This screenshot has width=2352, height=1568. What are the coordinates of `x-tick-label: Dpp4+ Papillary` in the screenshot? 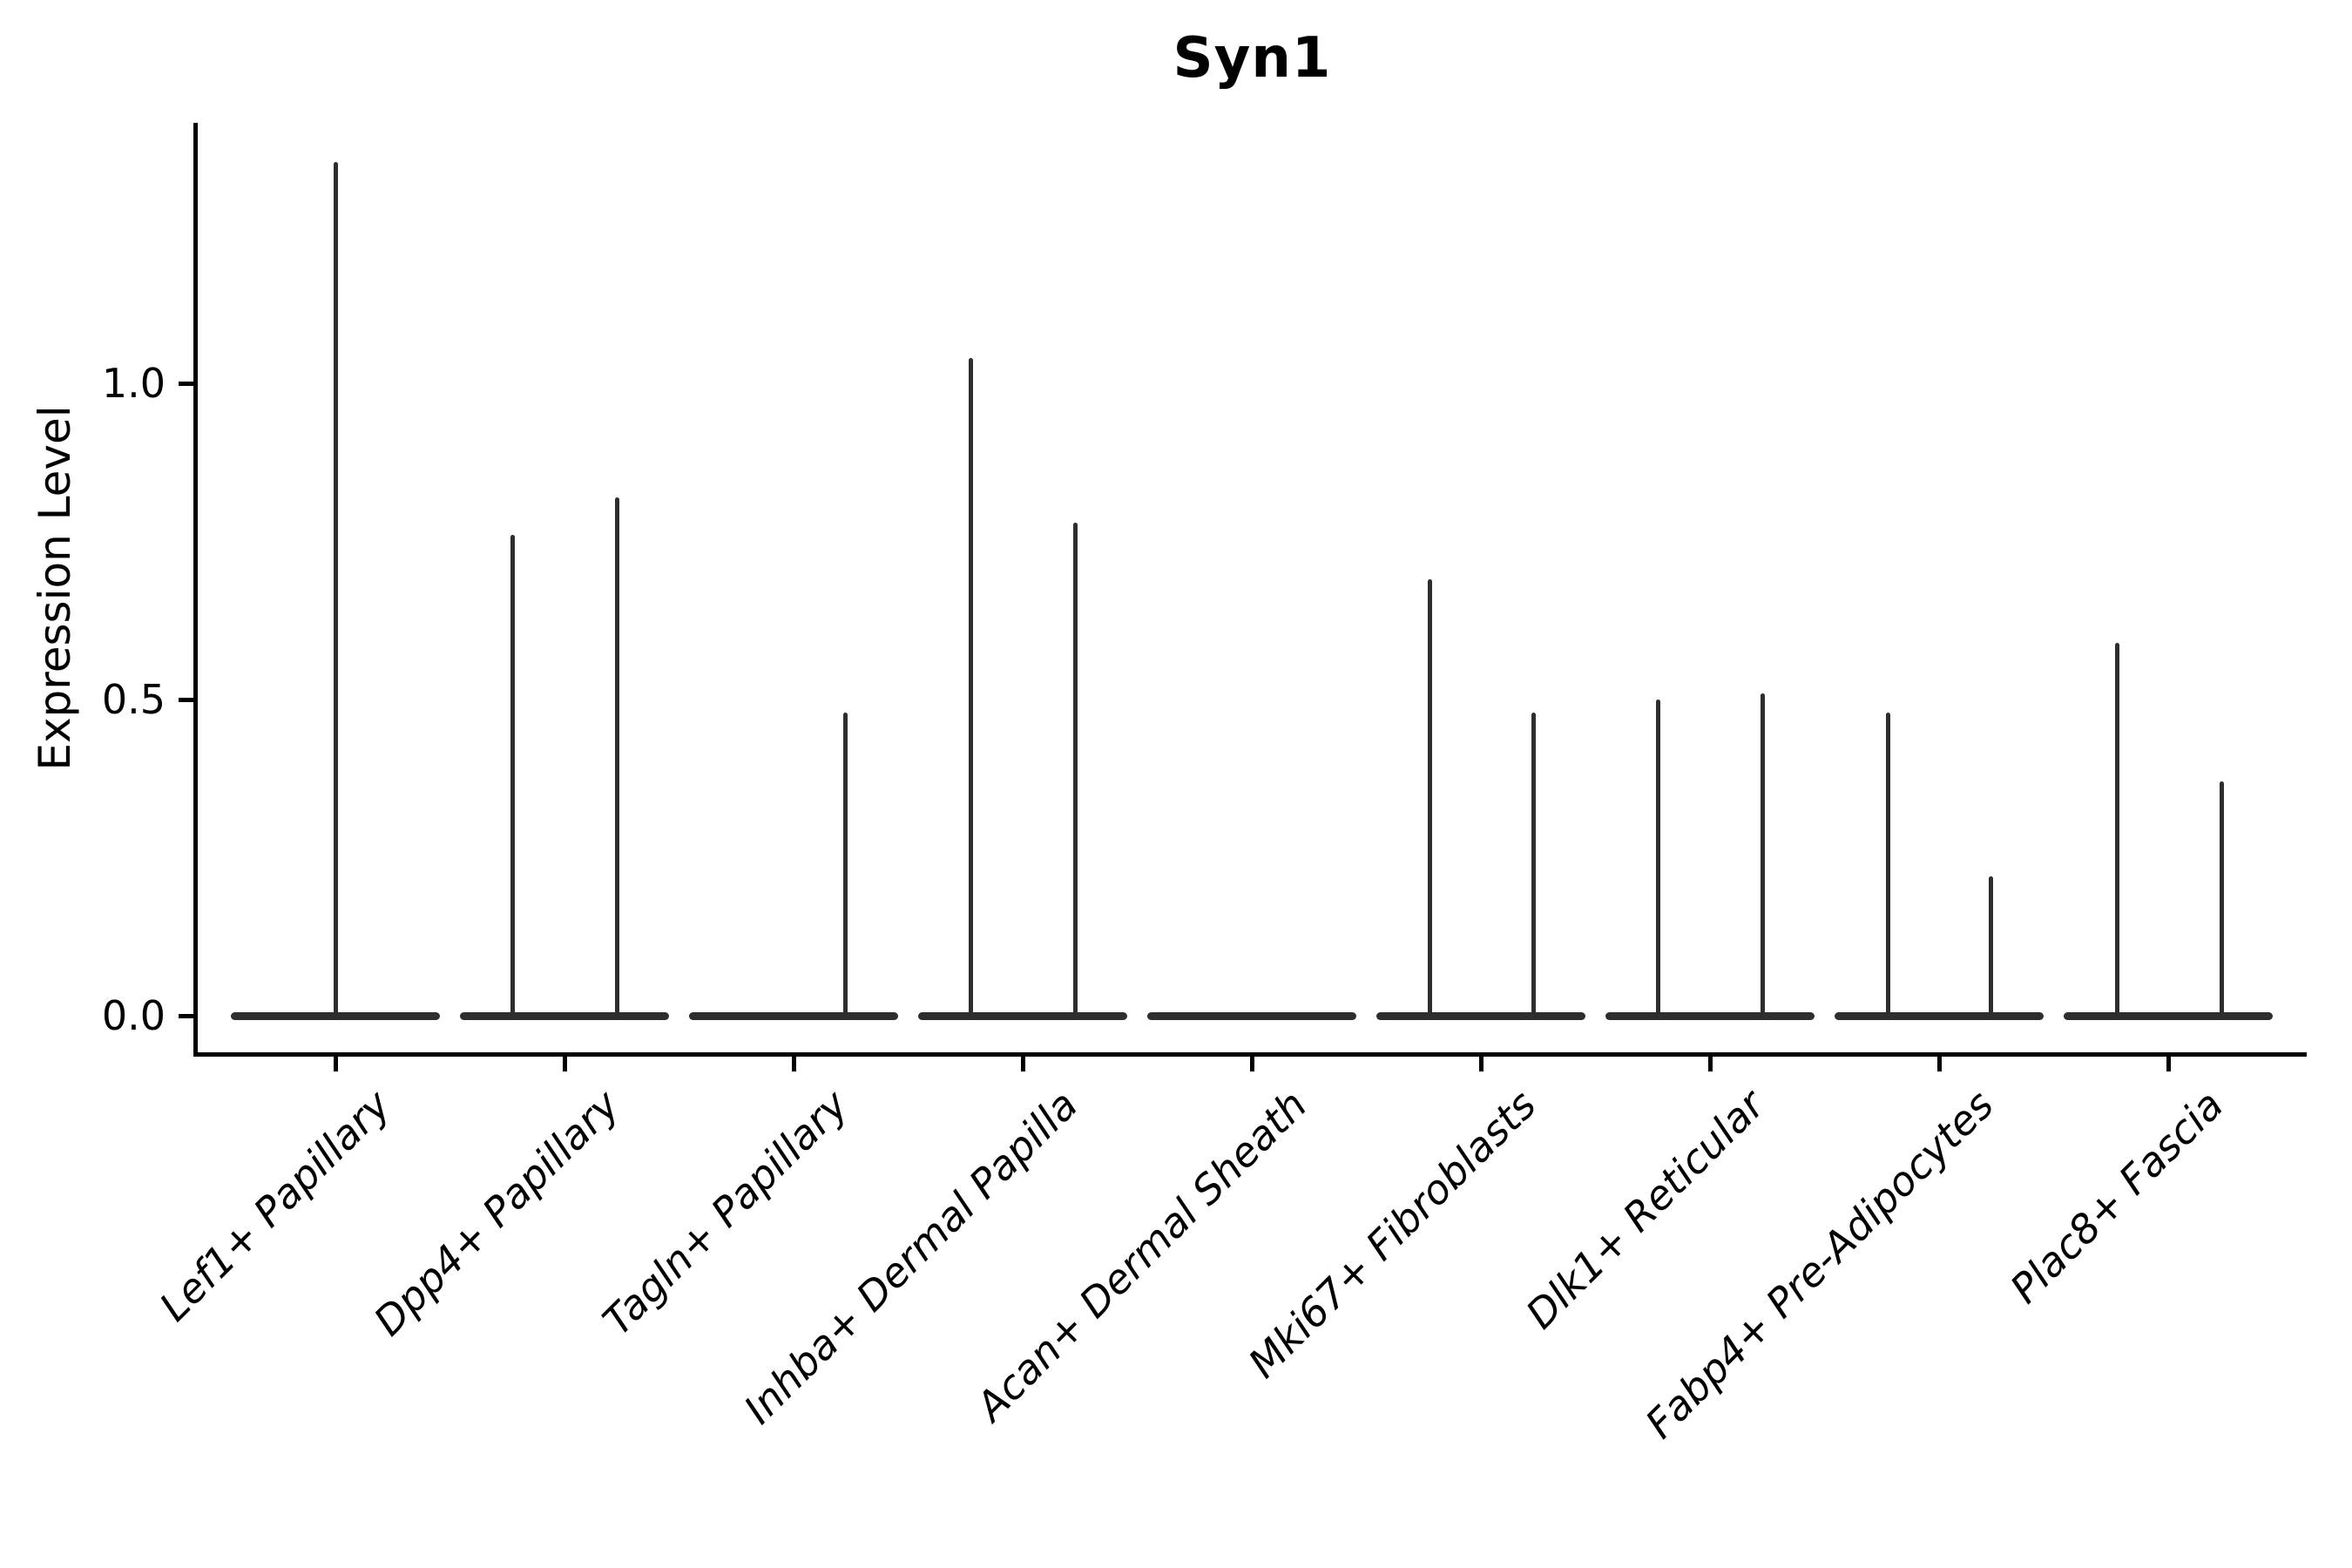 It's located at (496, 1213).